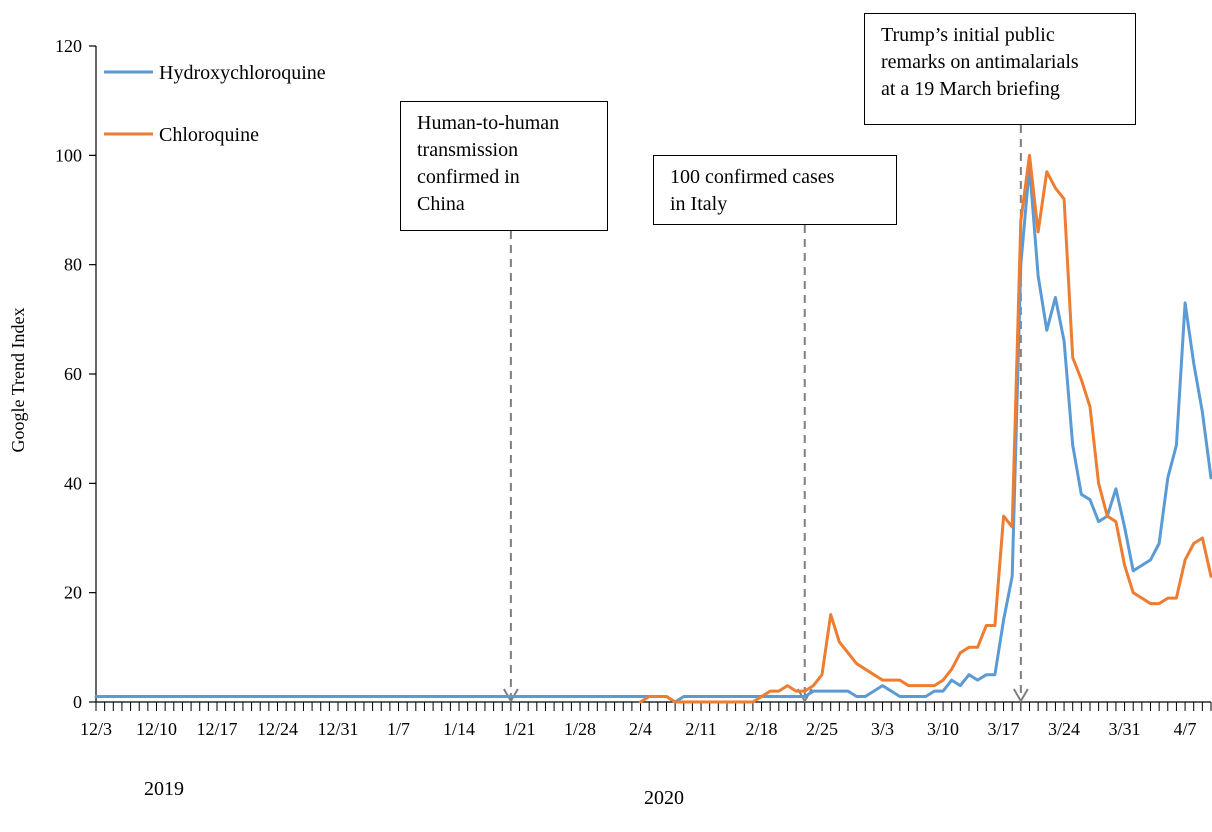  What do you see at coordinates (164, 789) in the screenshot?
I see `year-label-2019: 2019` at bounding box center [164, 789].